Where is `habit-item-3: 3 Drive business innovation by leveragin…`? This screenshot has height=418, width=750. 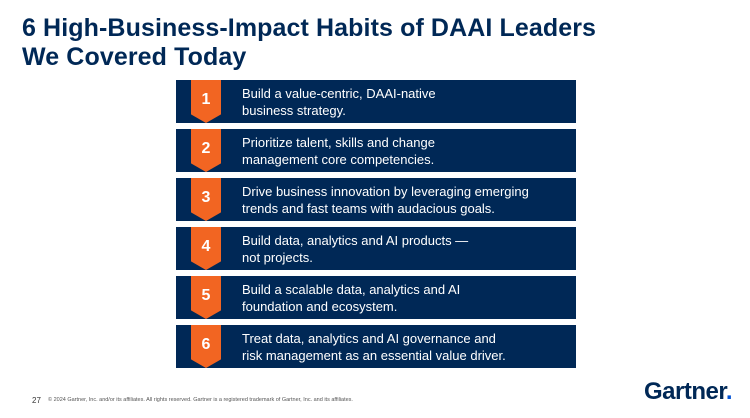
habit-item-3: 3 Drive business innovation by leveragin… is located at coordinates (376, 199).